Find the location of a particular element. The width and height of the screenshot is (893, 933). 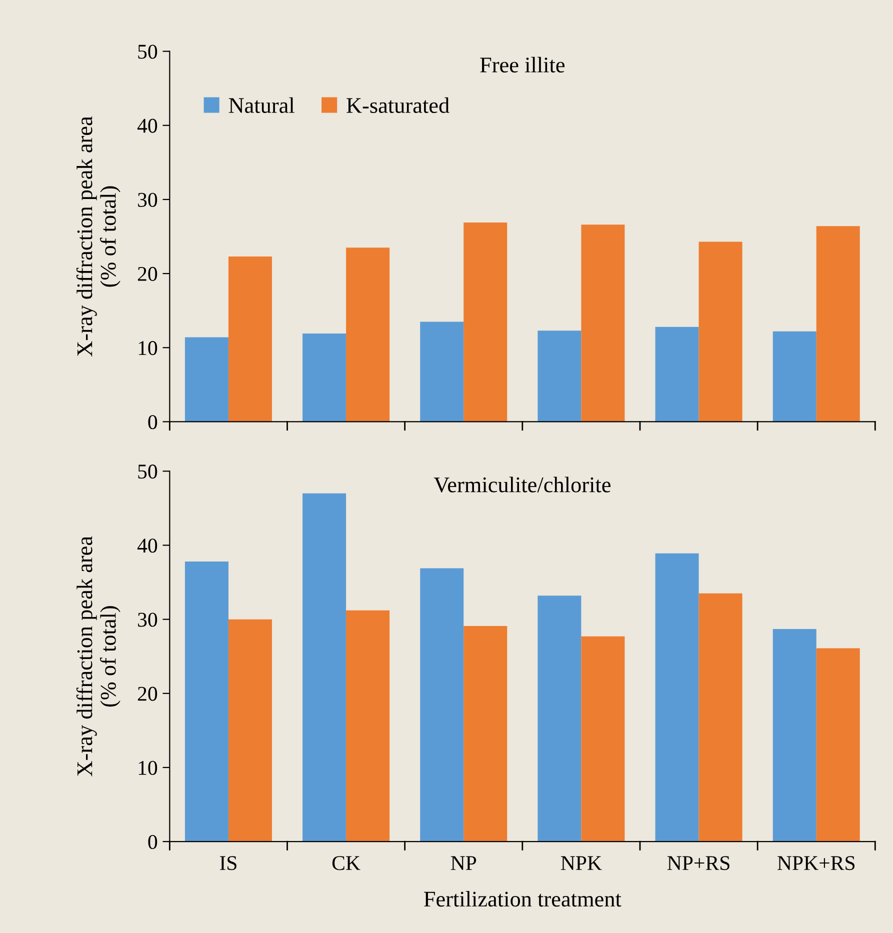

legend-label: K-saturated is located at coordinates (398, 105).